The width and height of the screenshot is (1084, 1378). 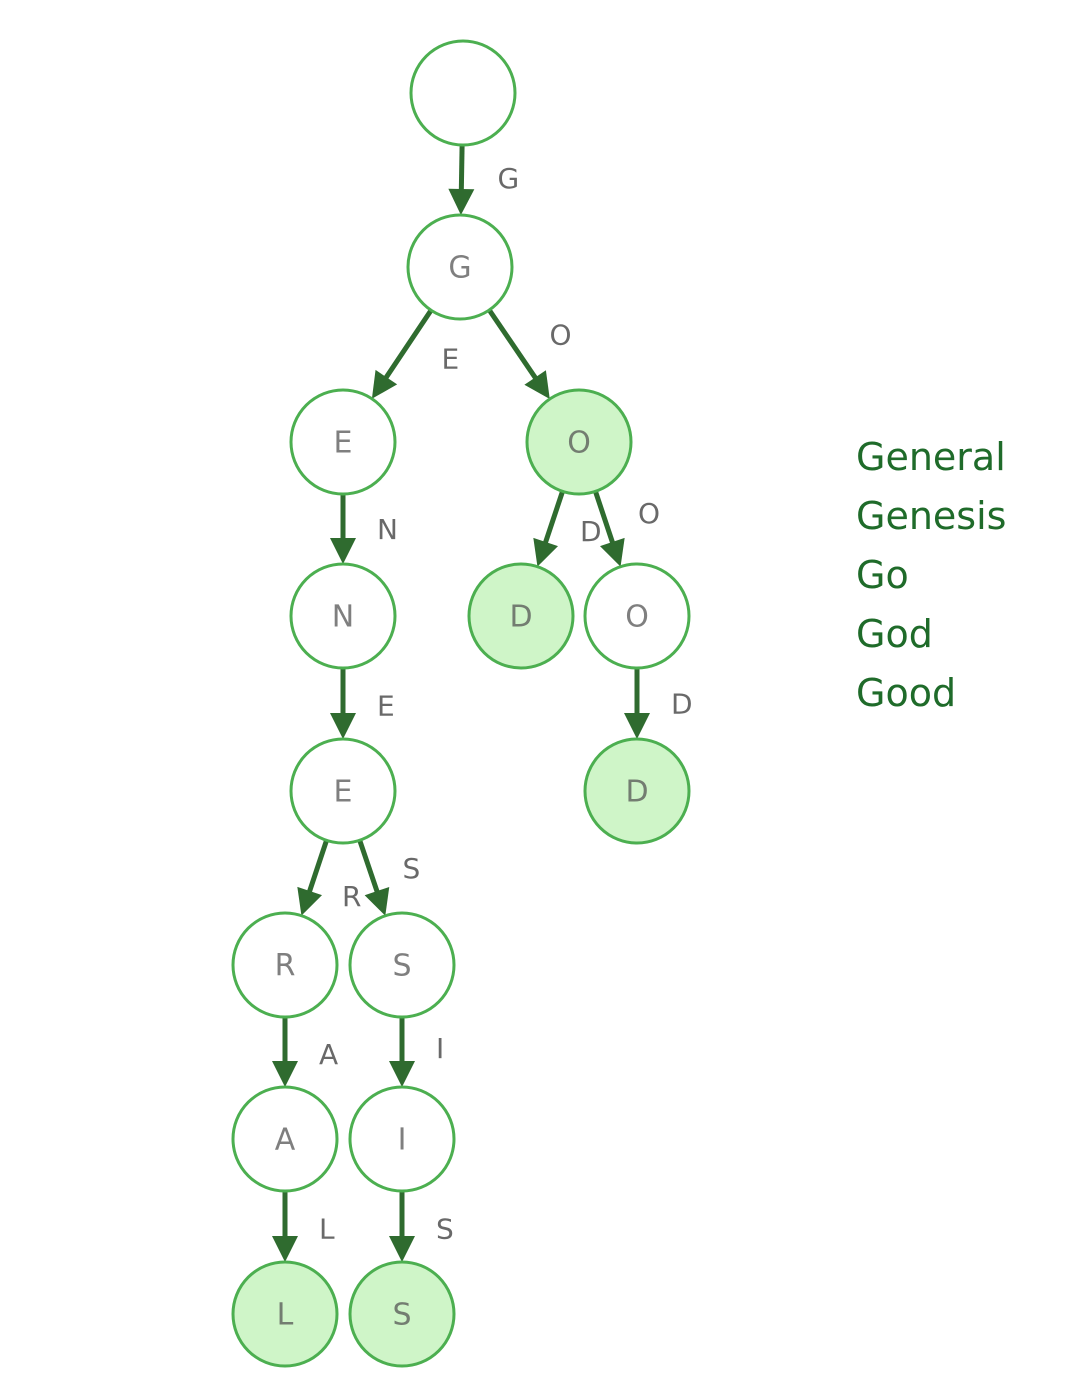 I want to click on word-item: Good, so click(x=906, y=693).